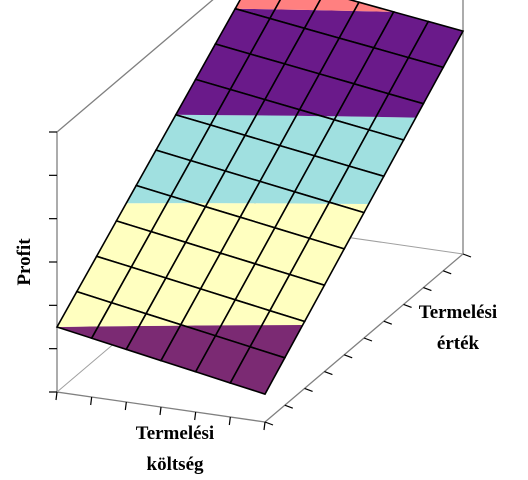 This screenshot has width=528, height=480. I want to click on y-axis-title-line2: érték, so click(458, 343).